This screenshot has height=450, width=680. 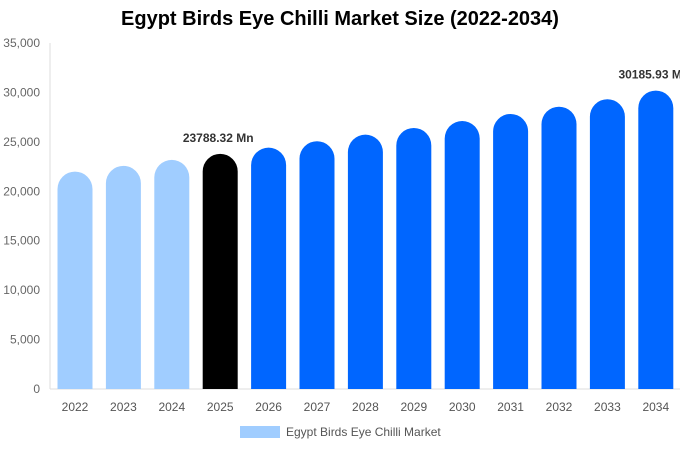 What do you see at coordinates (365, 407) in the screenshot?
I see `x-tick-label: 2028` at bounding box center [365, 407].